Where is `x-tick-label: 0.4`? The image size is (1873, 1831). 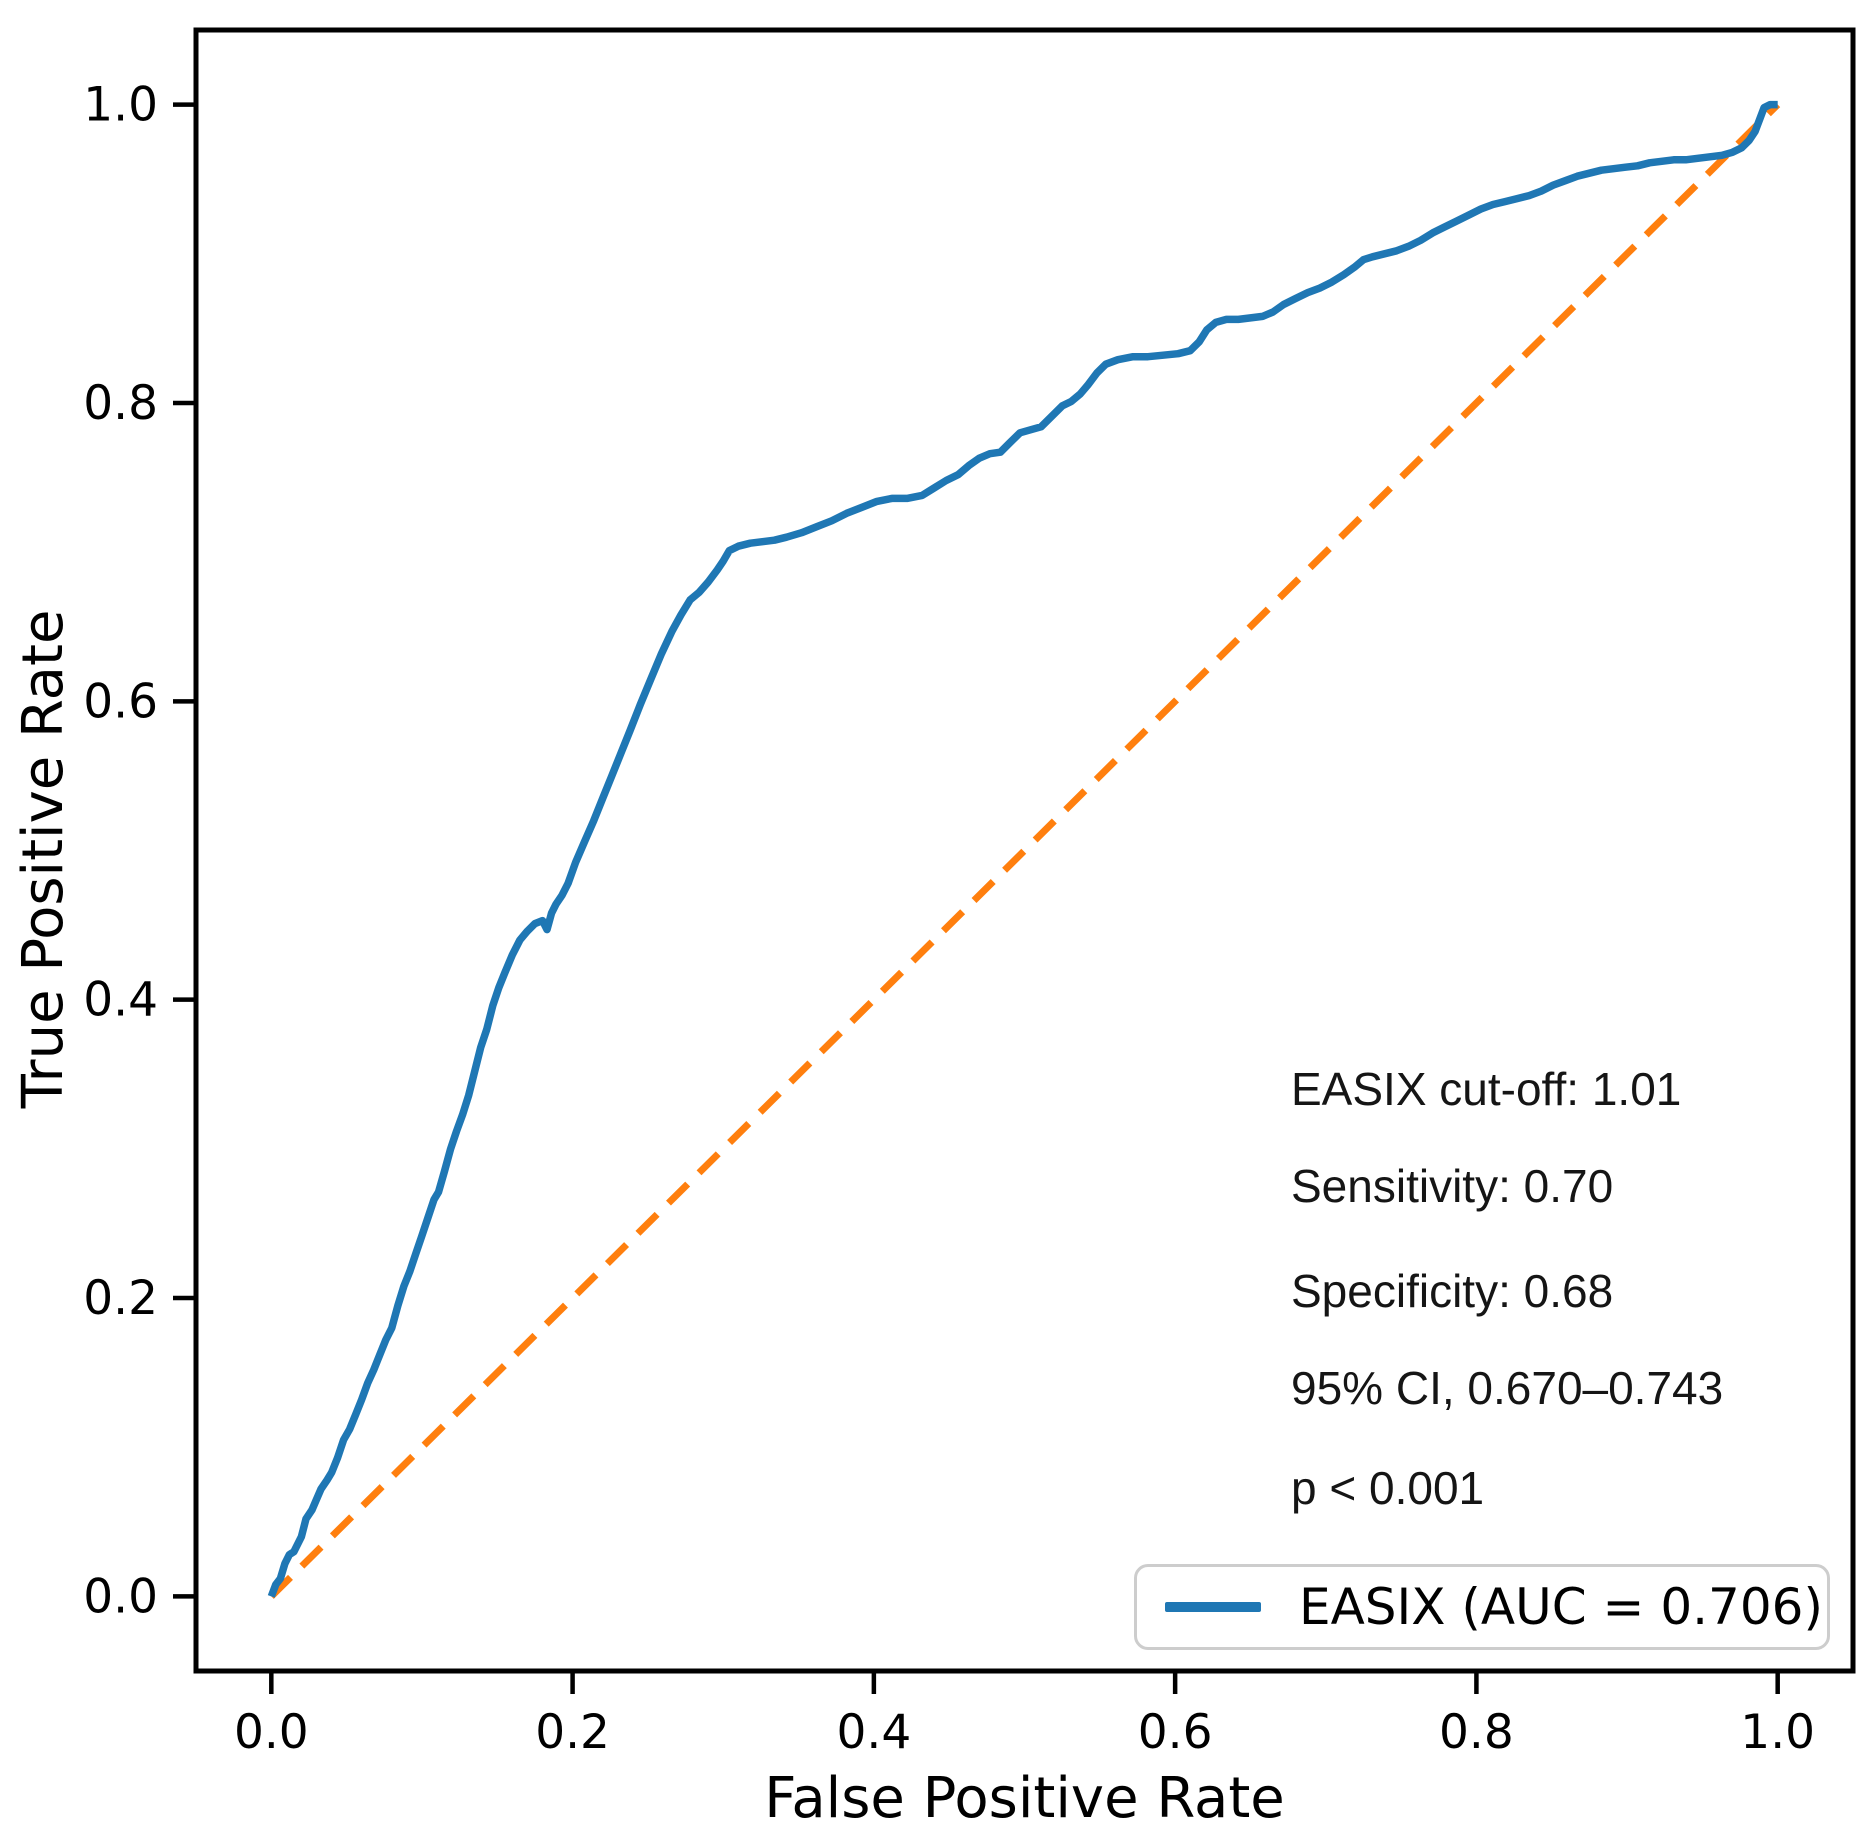 x-tick-label: 0.4 is located at coordinates (873, 1732).